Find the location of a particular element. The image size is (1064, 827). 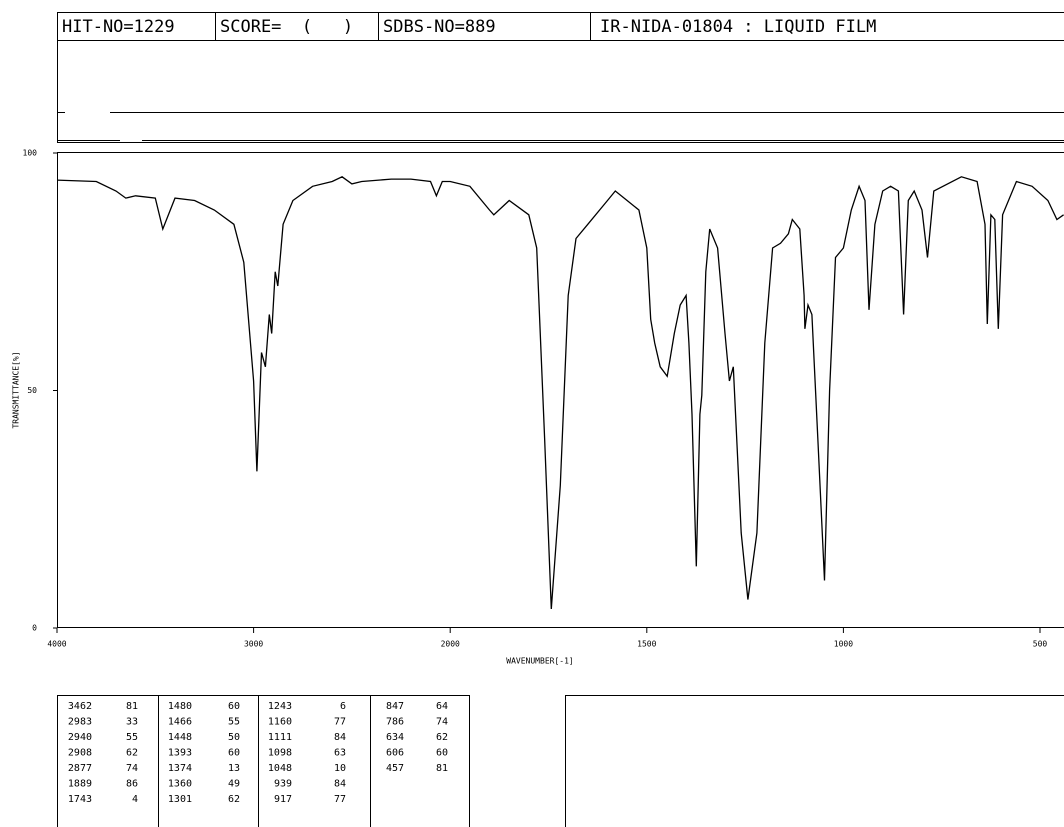

peak-wavenumber: 1160 is located at coordinates (280, 722).